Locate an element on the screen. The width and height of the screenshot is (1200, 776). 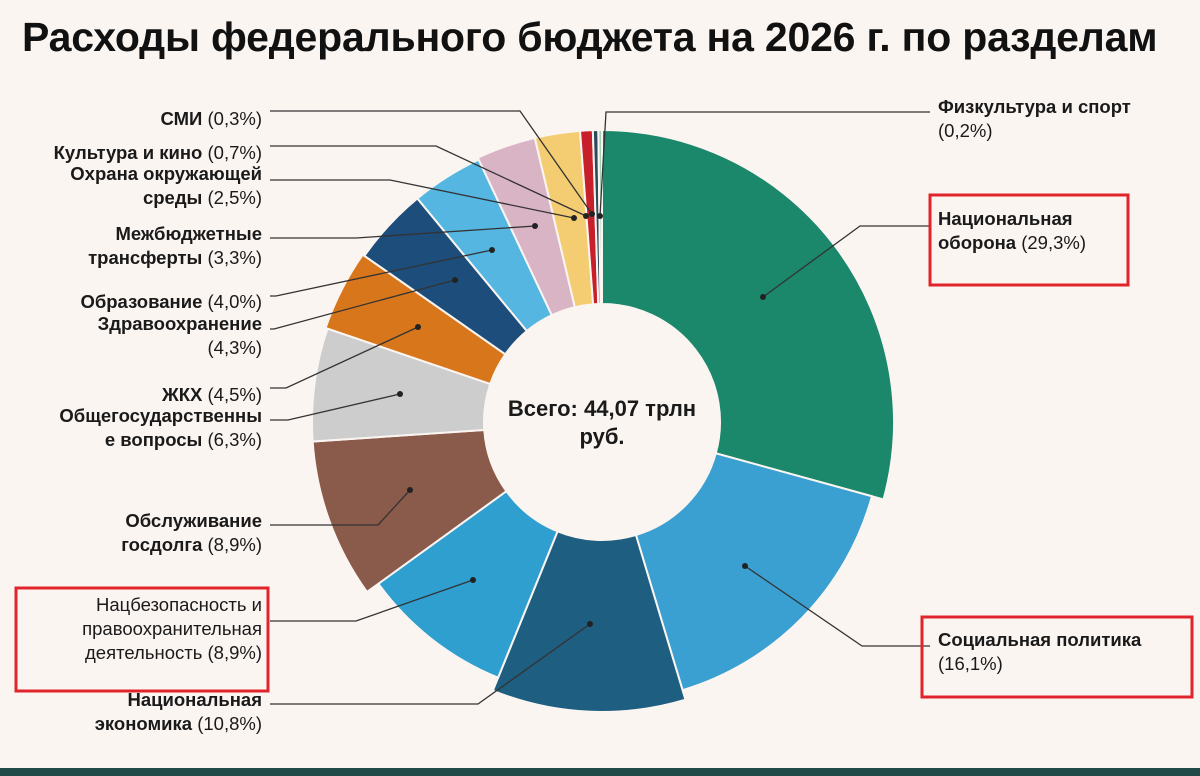
slice-label: (4,3%) is located at coordinates (235, 347).